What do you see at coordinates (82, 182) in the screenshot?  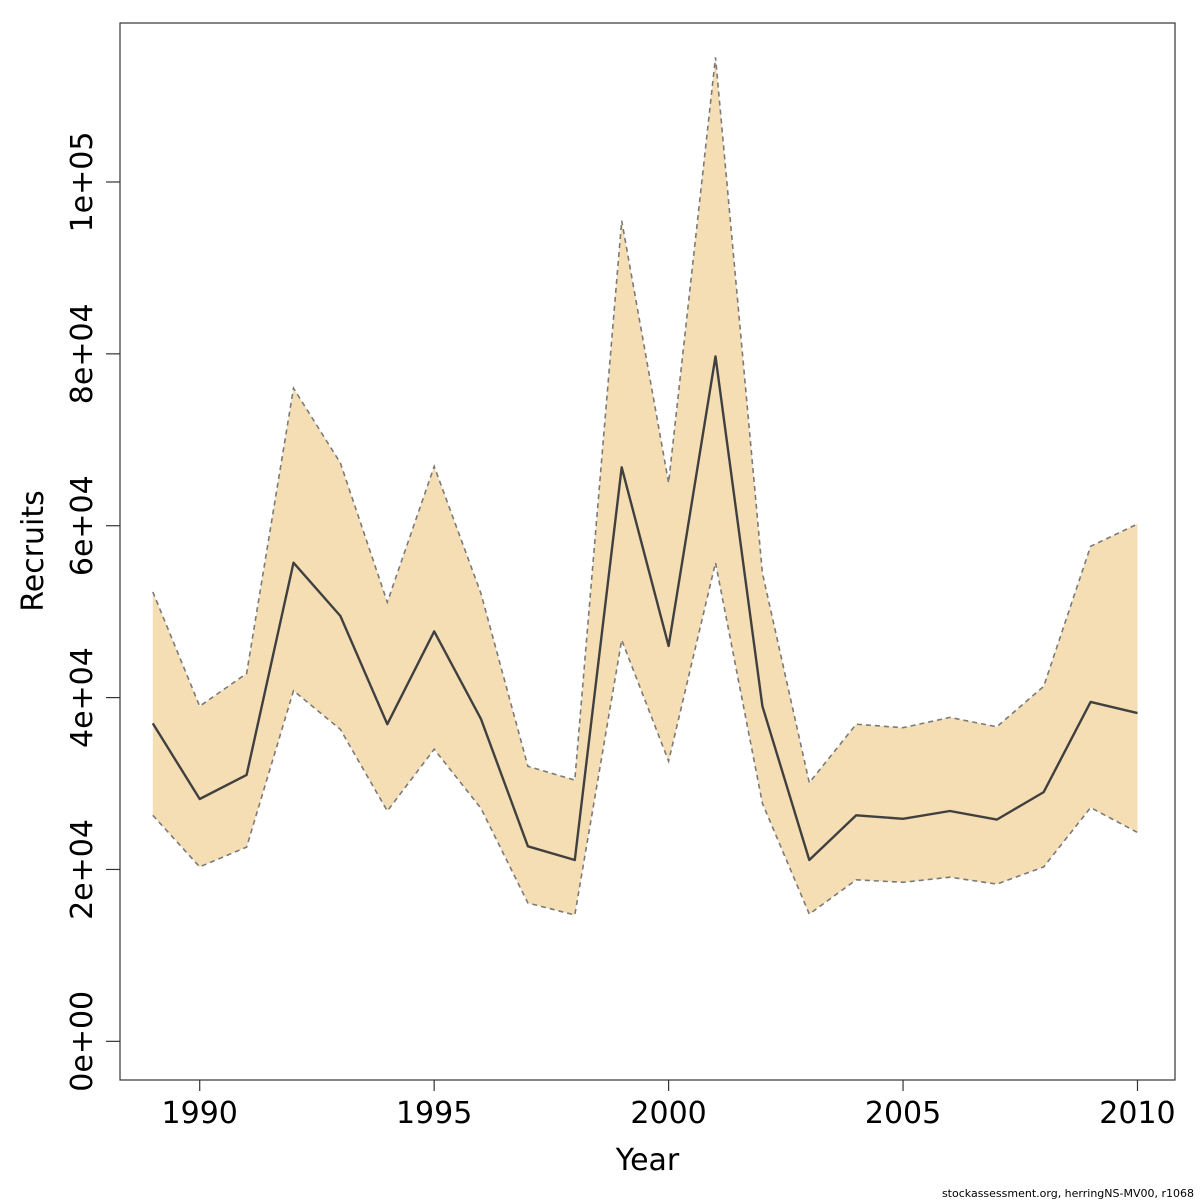 I see `y-tick-label: 1e+05` at bounding box center [82, 182].